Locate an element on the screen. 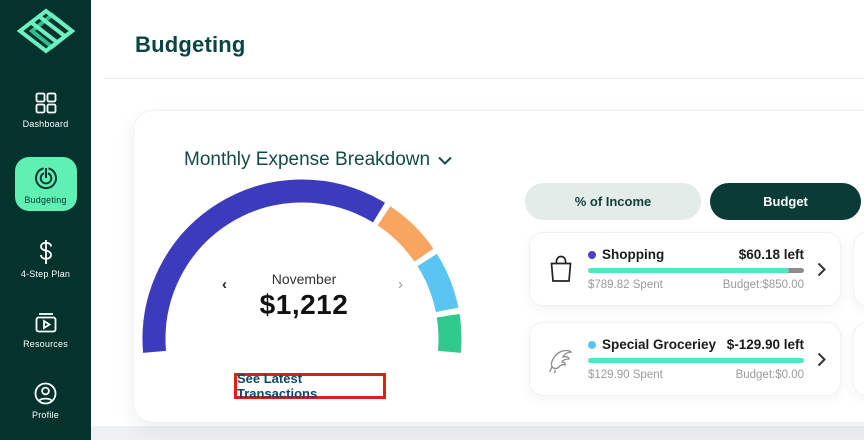 The image size is (864, 440). view-toggle: % of Income Budget is located at coordinates (693, 201).